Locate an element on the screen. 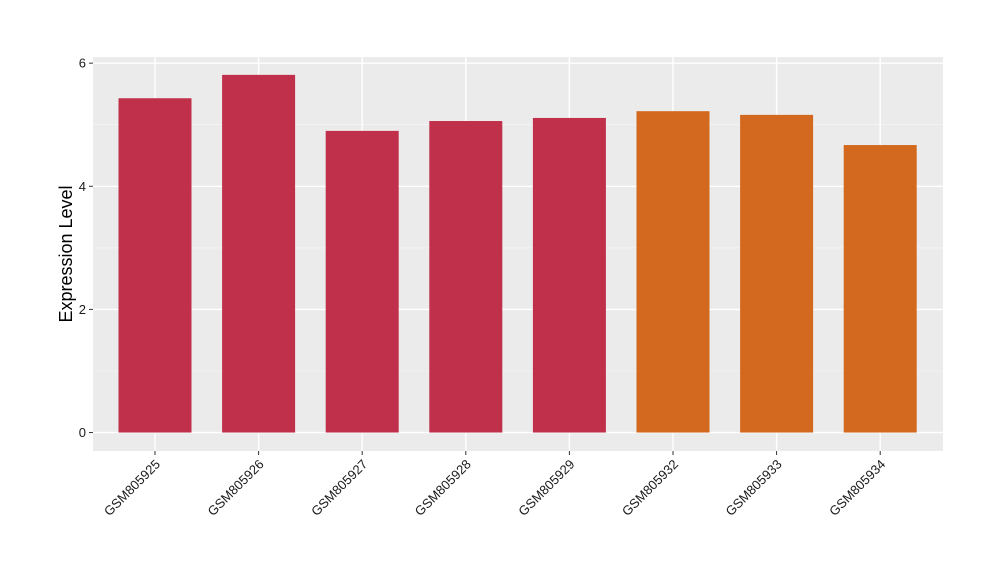 The height and width of the screenshot is (580, 1000). y-axis: 0 2 4 6 is located at coordinates (86, 248).